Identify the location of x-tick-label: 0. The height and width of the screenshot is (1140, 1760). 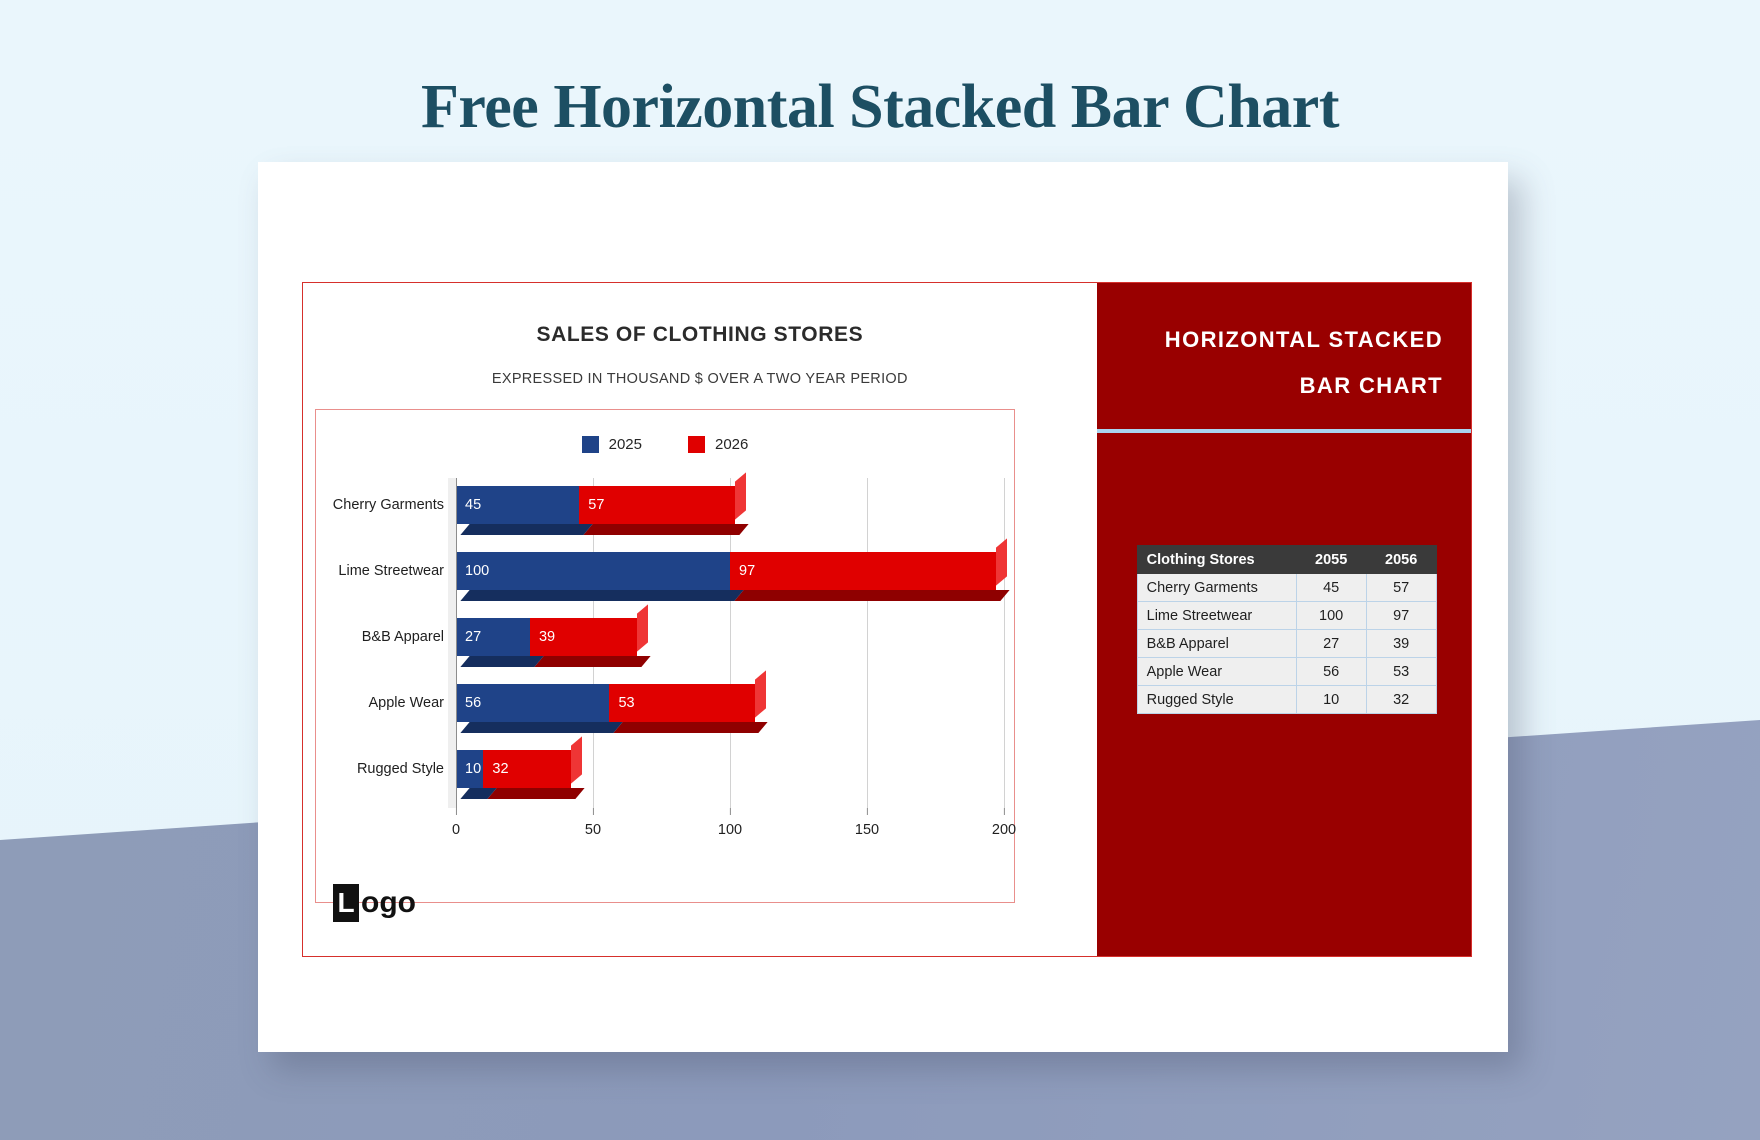
(456, 830).